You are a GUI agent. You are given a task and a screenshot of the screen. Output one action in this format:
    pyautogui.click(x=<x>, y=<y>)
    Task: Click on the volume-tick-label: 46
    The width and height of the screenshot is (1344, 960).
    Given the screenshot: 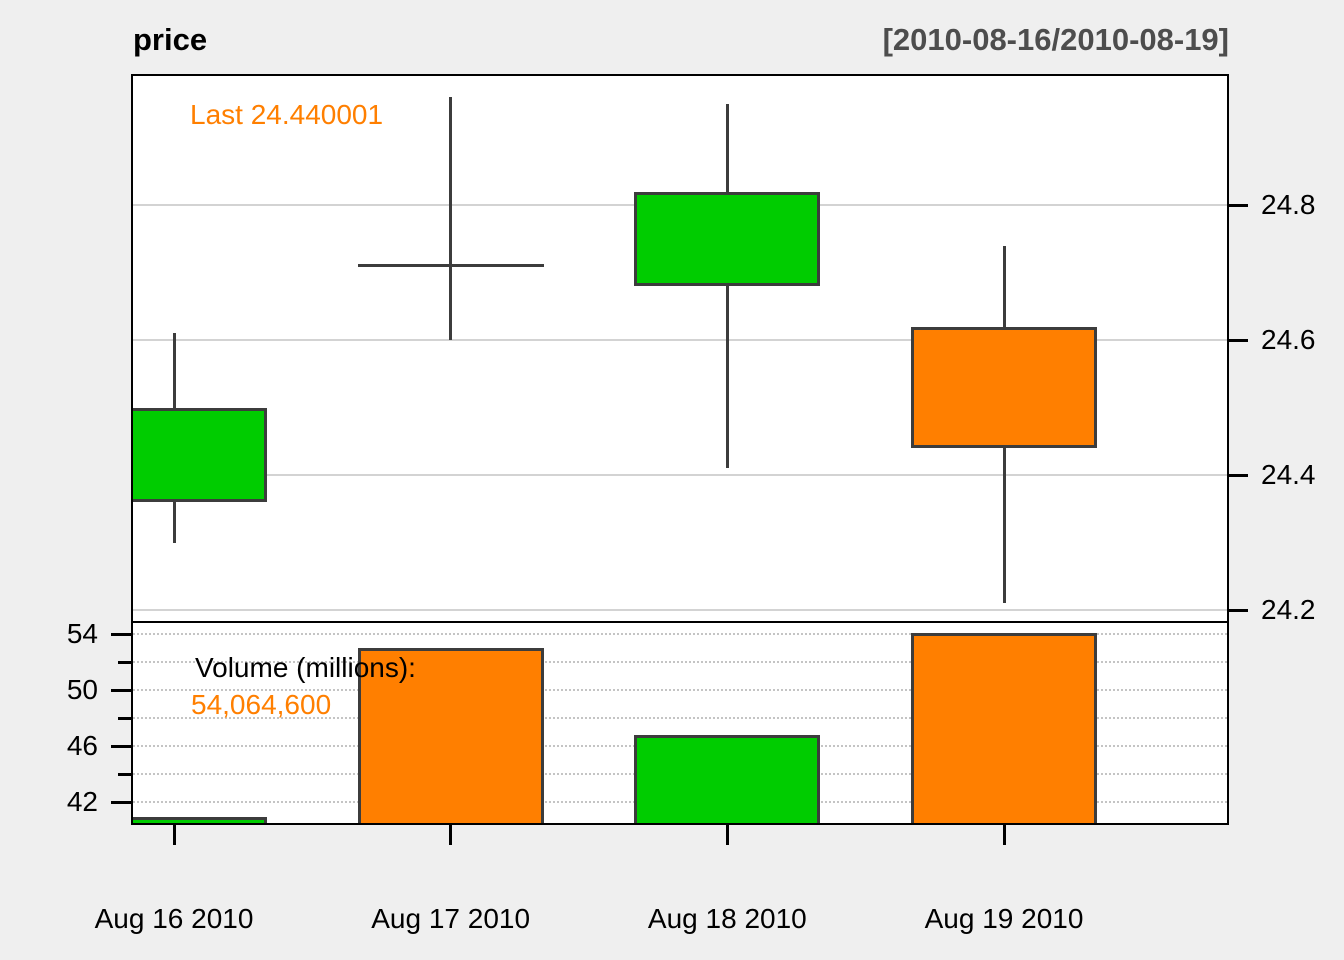 What is the action you would take?
    pyautogui.click(x=82, y=745)
    